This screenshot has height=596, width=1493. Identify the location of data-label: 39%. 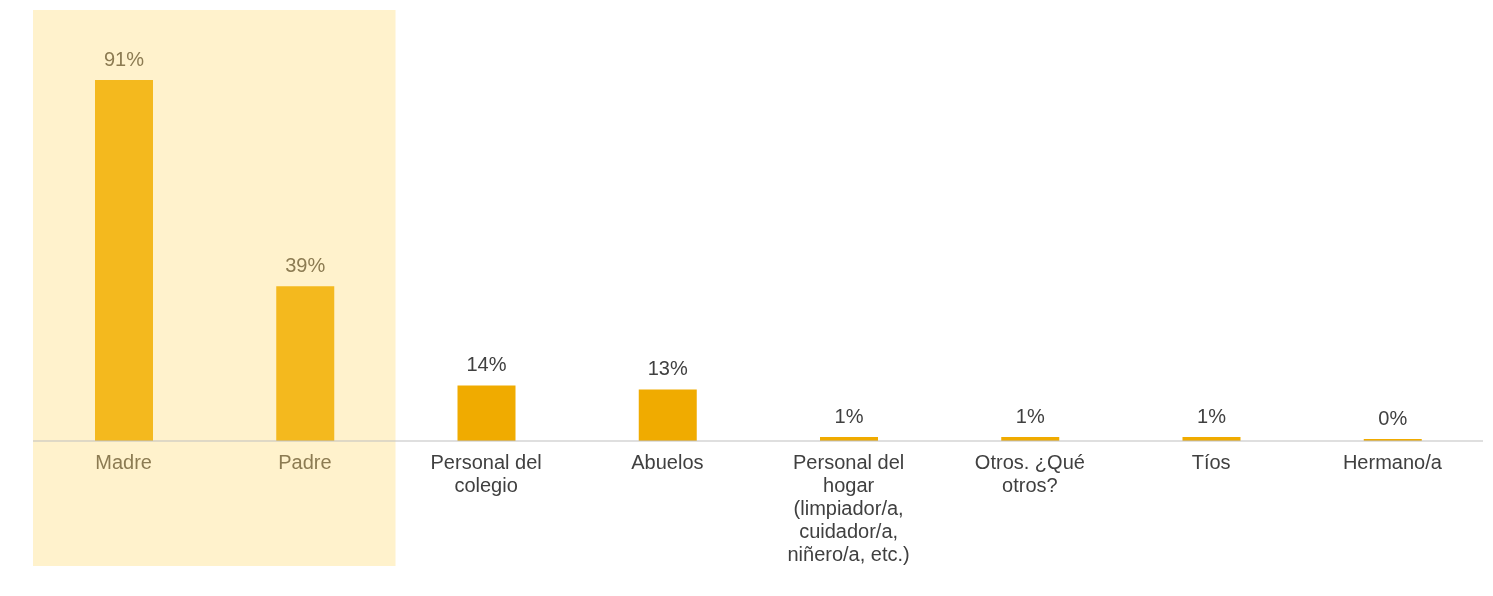
(305, 265).